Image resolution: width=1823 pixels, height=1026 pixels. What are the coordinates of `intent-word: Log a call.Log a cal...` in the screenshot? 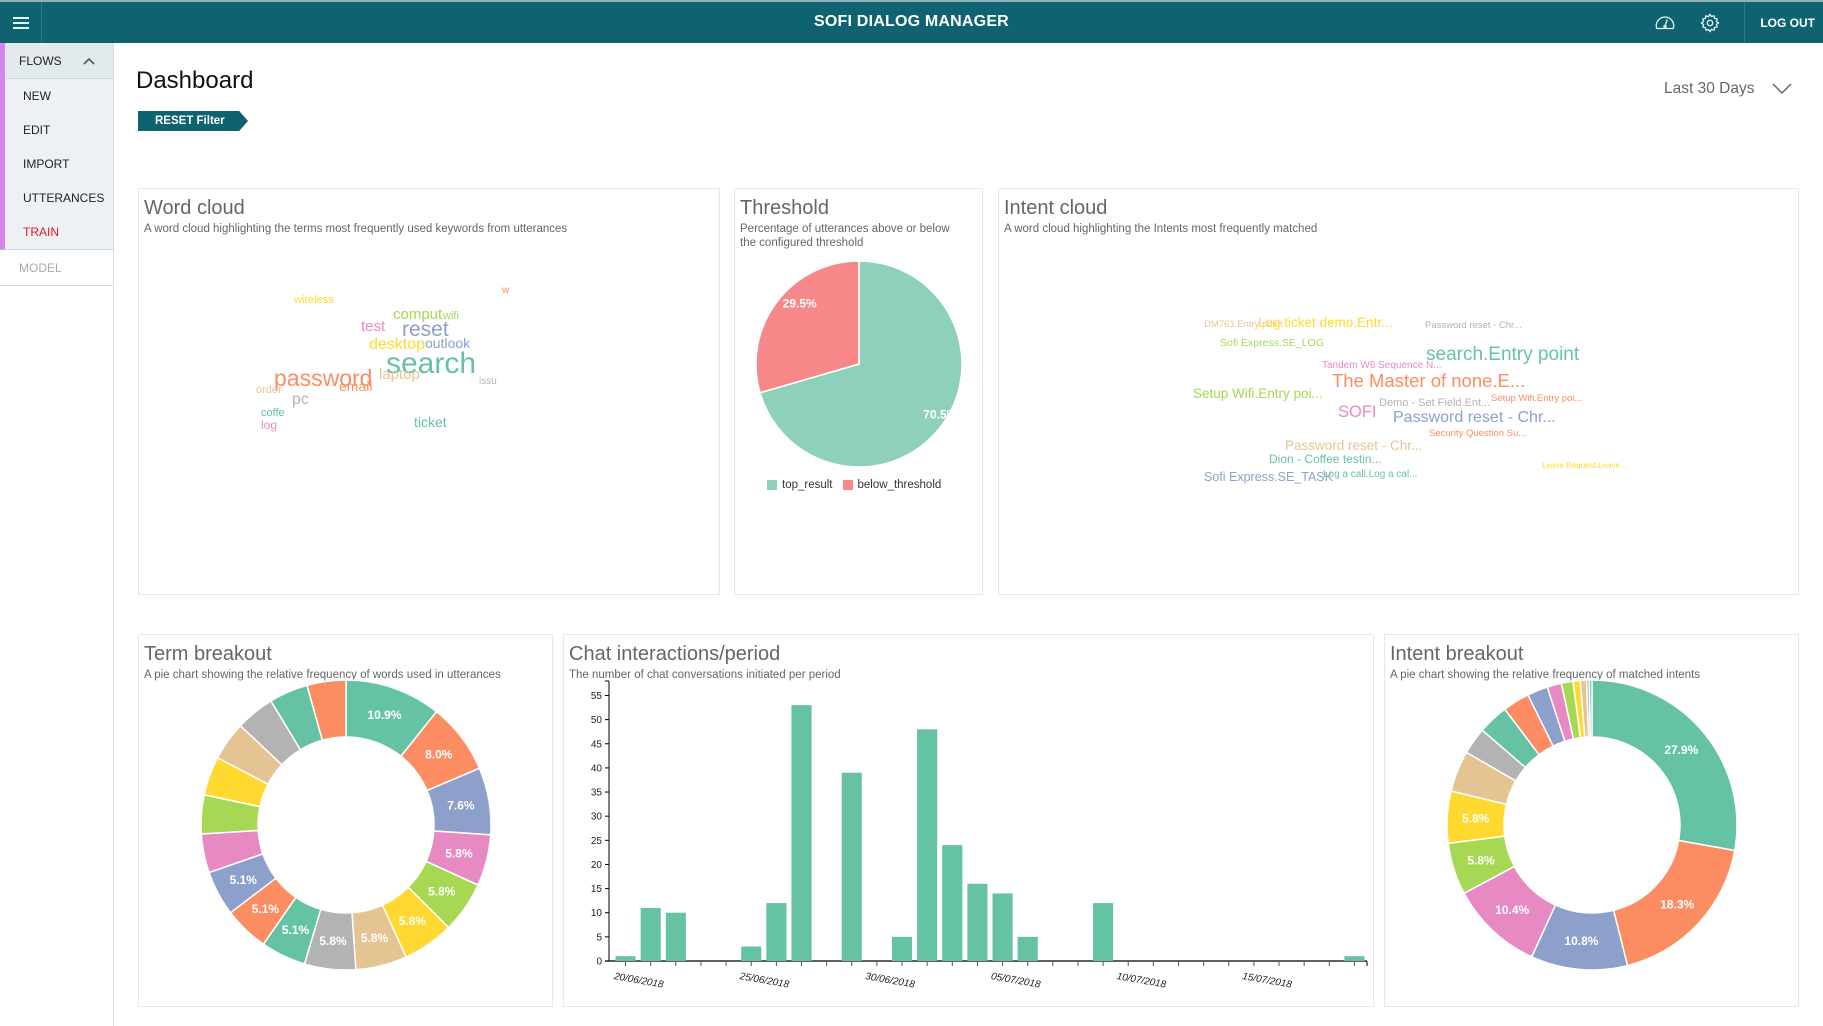 It's located at (1370, 474).